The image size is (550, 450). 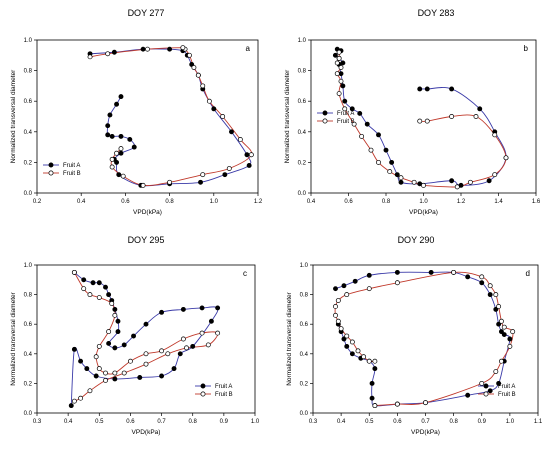 What do you see at coordinates (482, 422) in the screenshot?
I see `x-tick-label: 0.9` at bounding box center [482, 422].